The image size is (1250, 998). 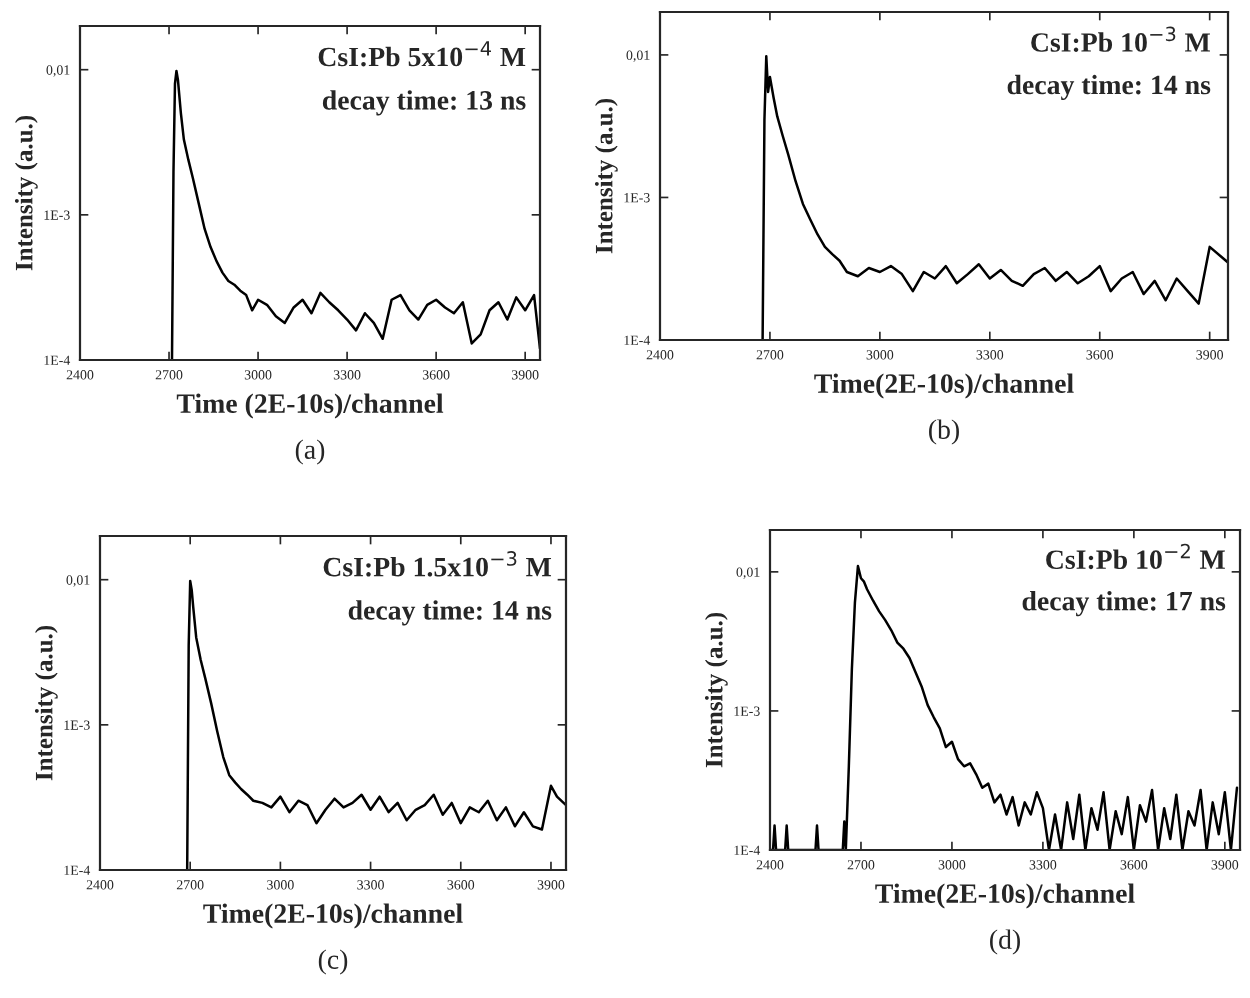 What do you see at coordinates (1135, 556) in the screenshot?
I see `annotation: CsI:Pb 10$^{−2}$ M` at bounding box center [1135, 556].